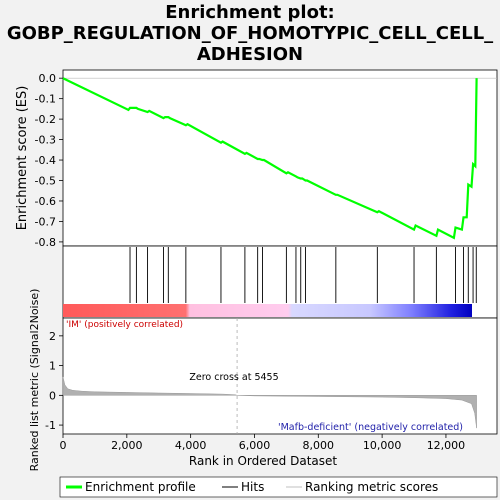 This screenshot has height=500, width=500. I want to click on es-y-tick-label: -0.7, so click(45, 221).